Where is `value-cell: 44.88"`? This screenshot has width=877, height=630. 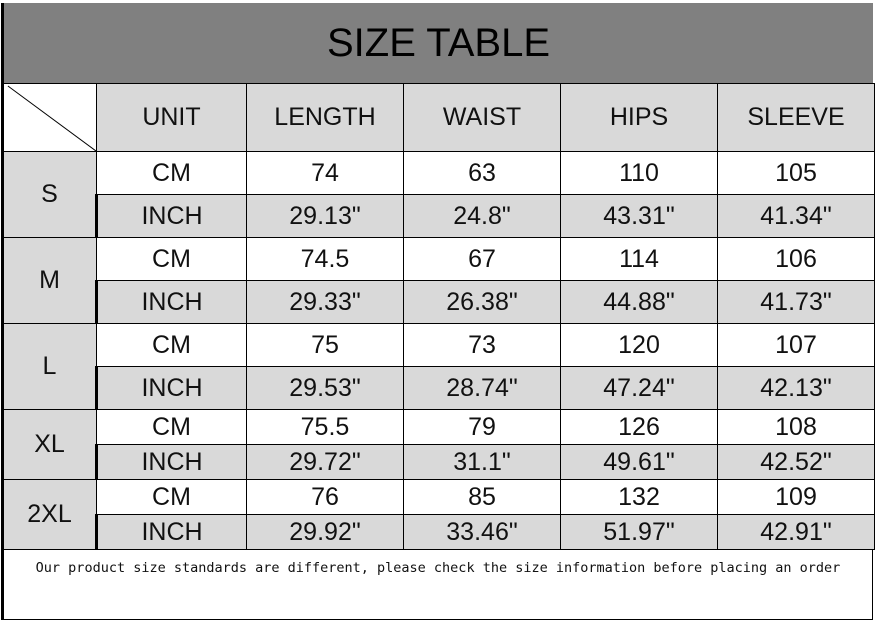 value-cell: 44.88" is located at coordinates (639, 302).